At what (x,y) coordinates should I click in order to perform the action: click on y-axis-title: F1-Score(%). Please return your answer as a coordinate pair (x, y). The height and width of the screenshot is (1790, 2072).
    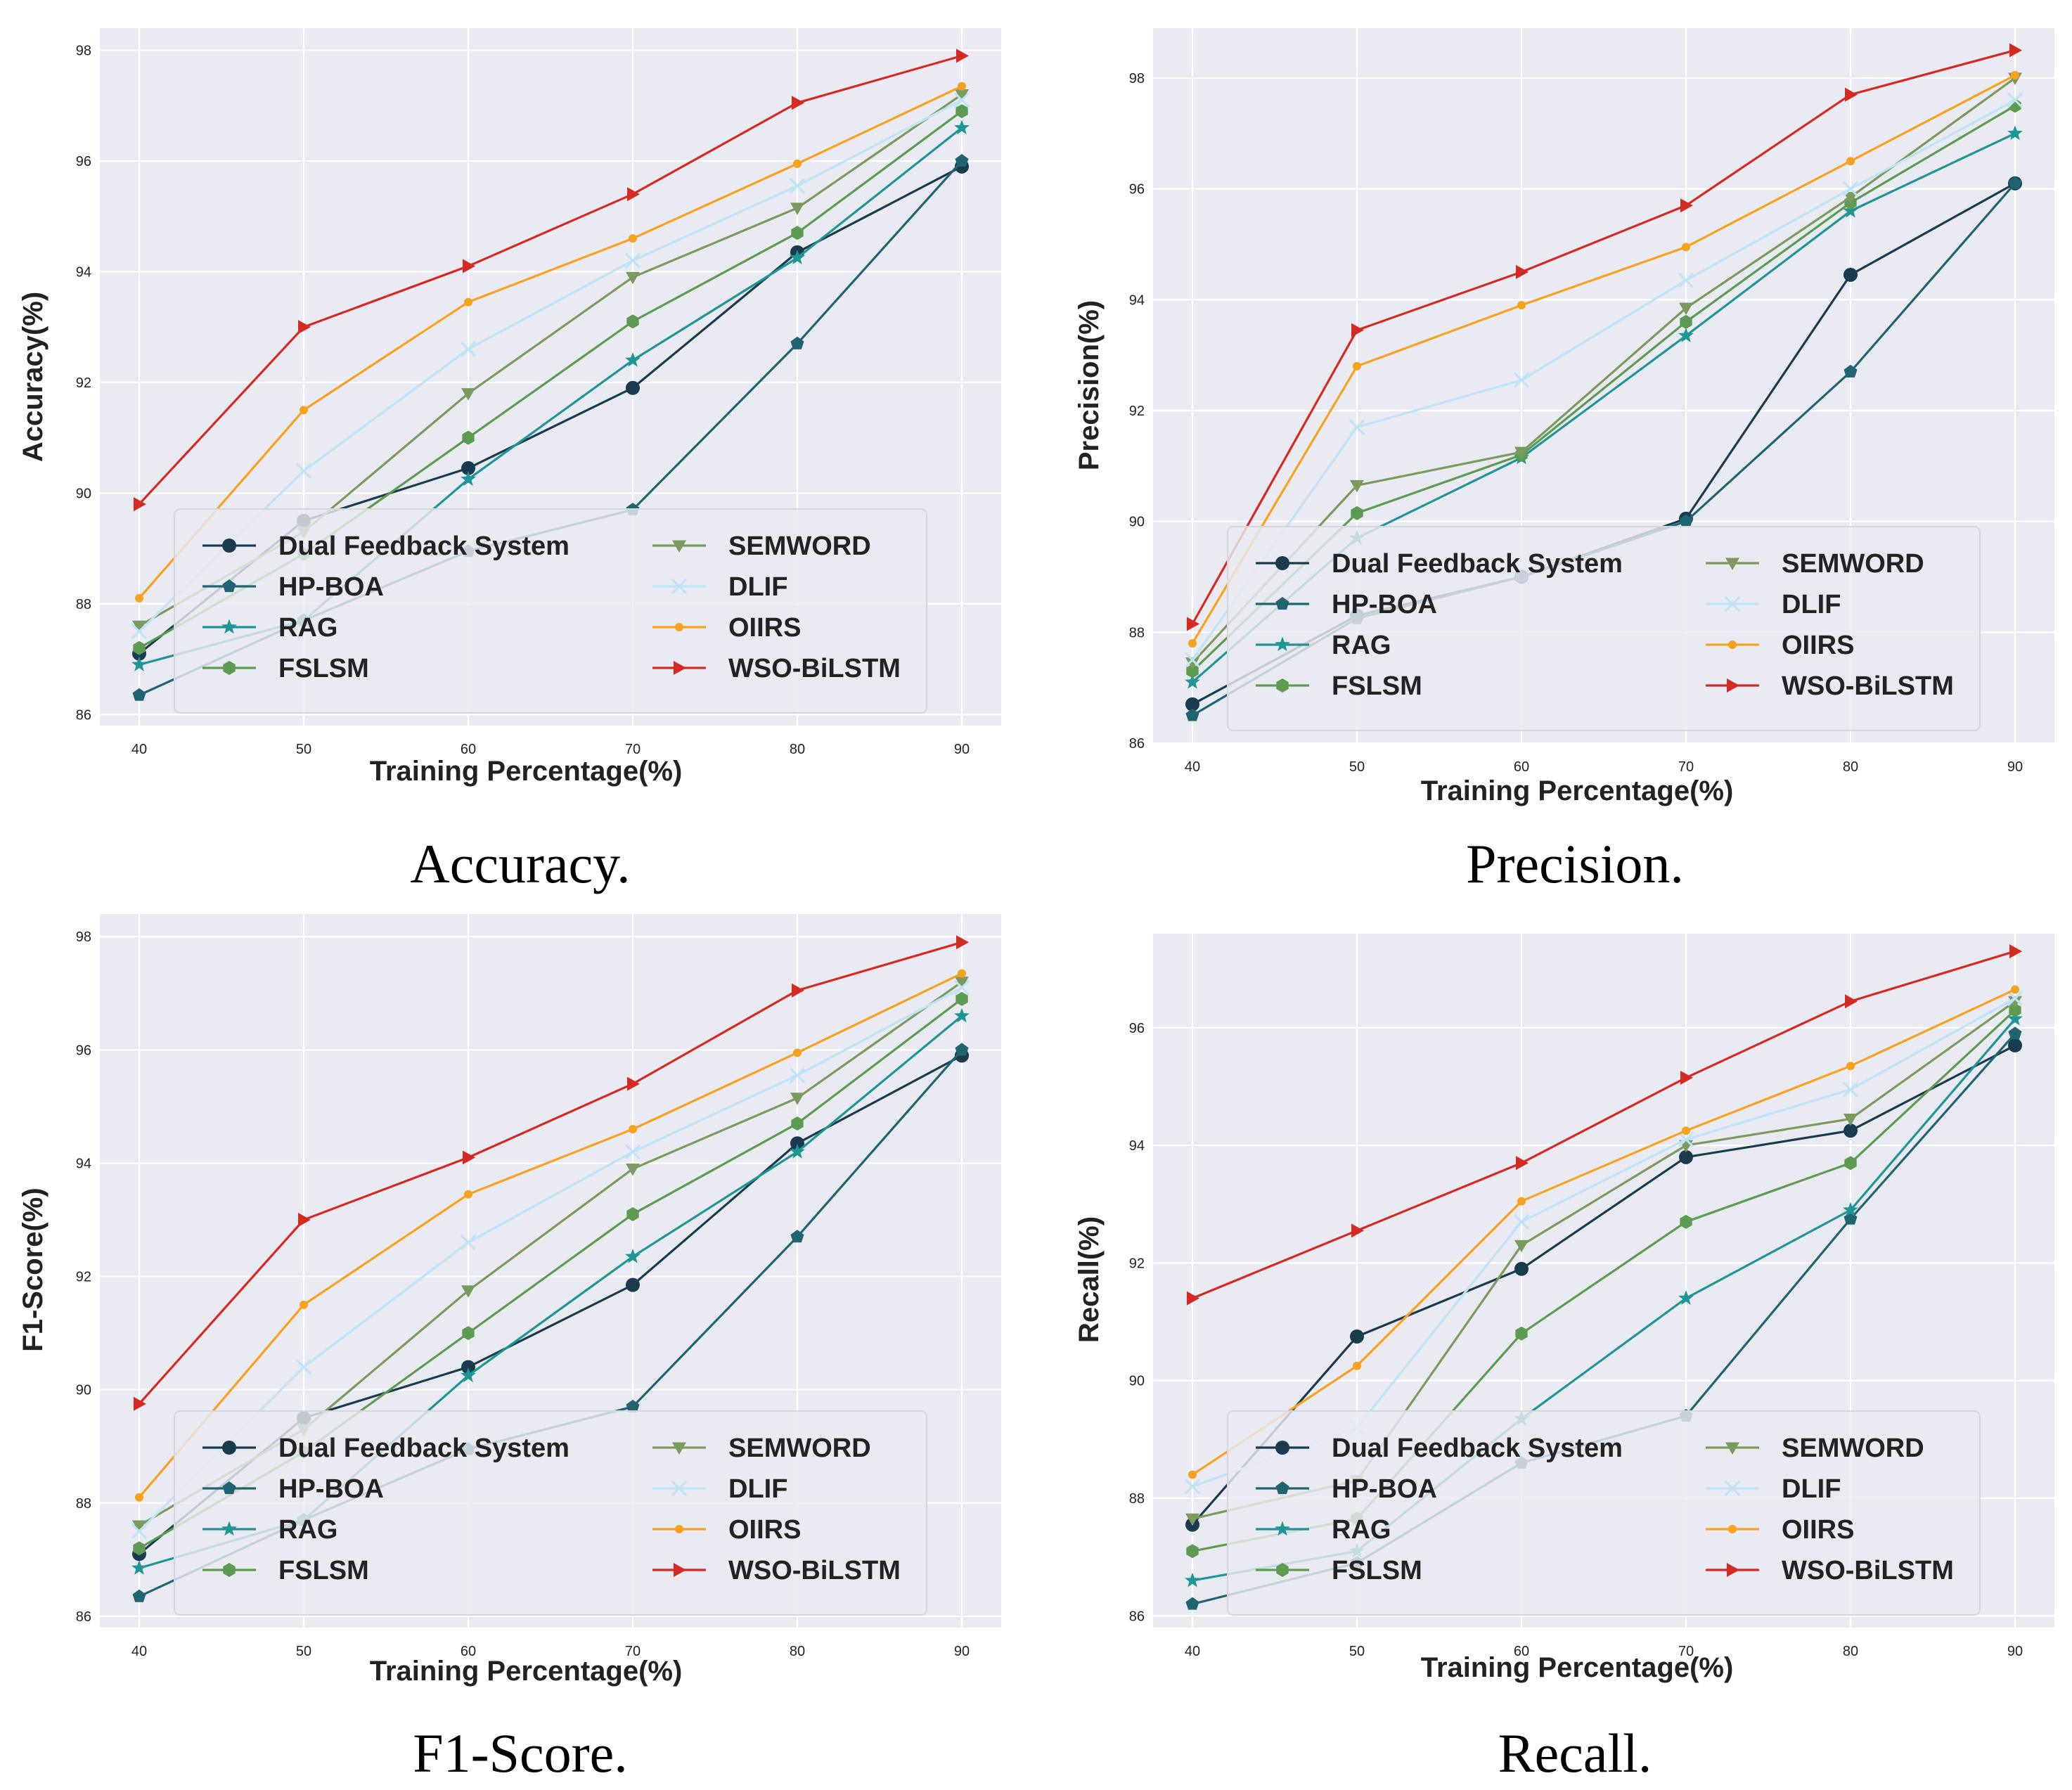
    Looking at the image, I should click on (33, 1269).